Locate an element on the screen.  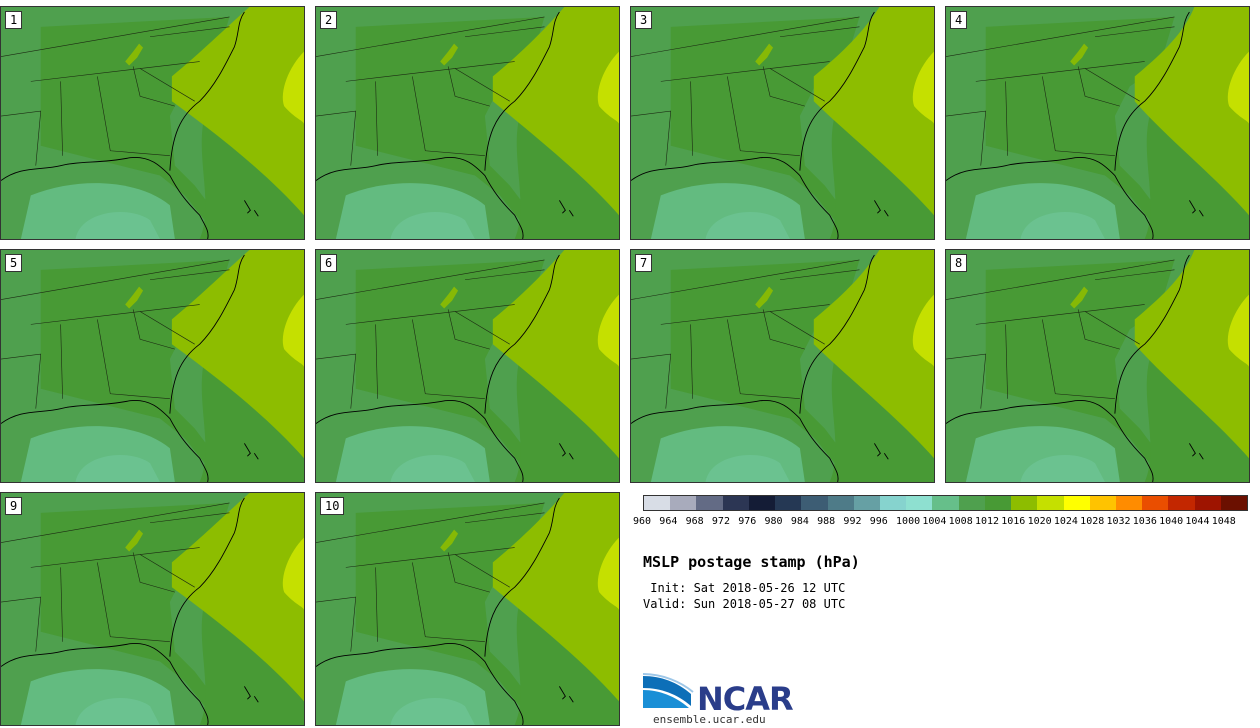
colorbar-tick-label: 960 is located at coordinates (642, 521).